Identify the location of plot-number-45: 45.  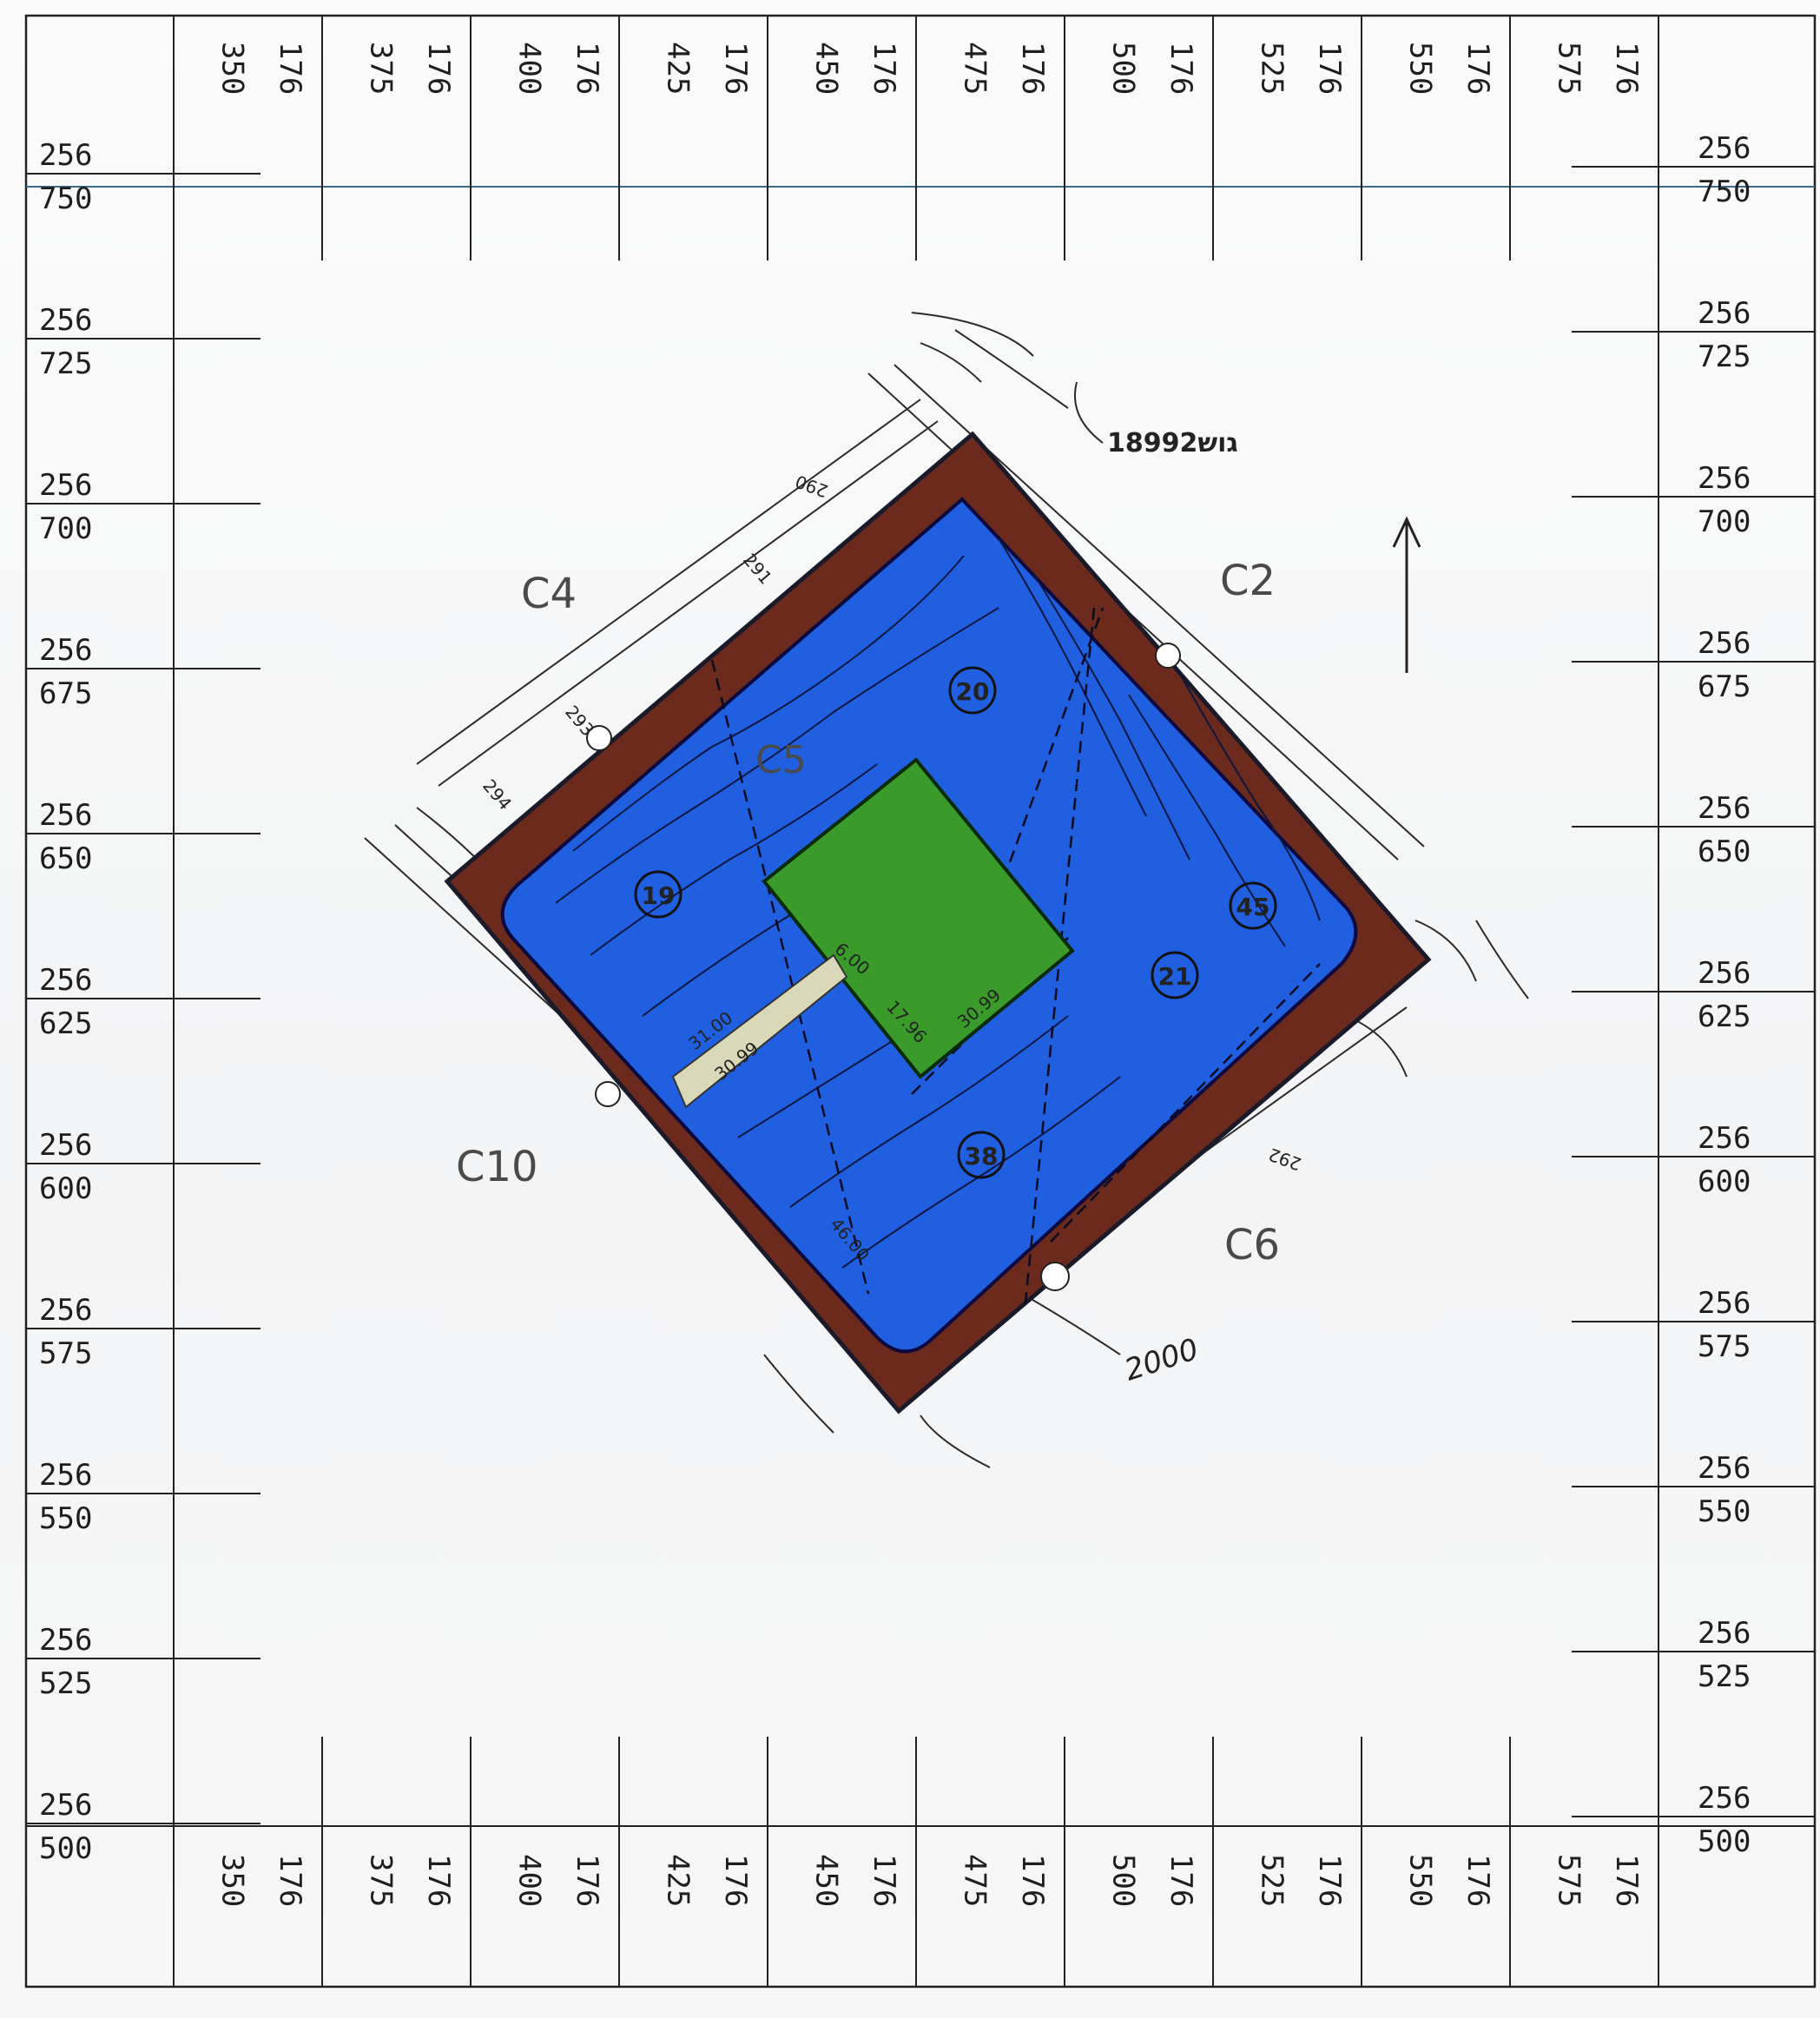
(1253, 907).